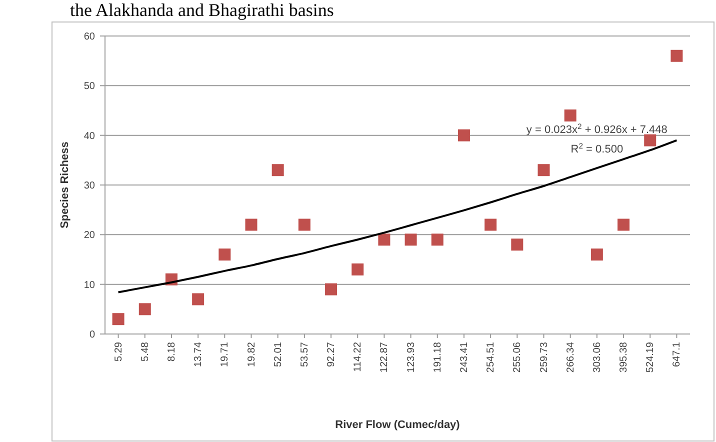  I want to click on x-tick-label: 13.74, so click(198, 355).